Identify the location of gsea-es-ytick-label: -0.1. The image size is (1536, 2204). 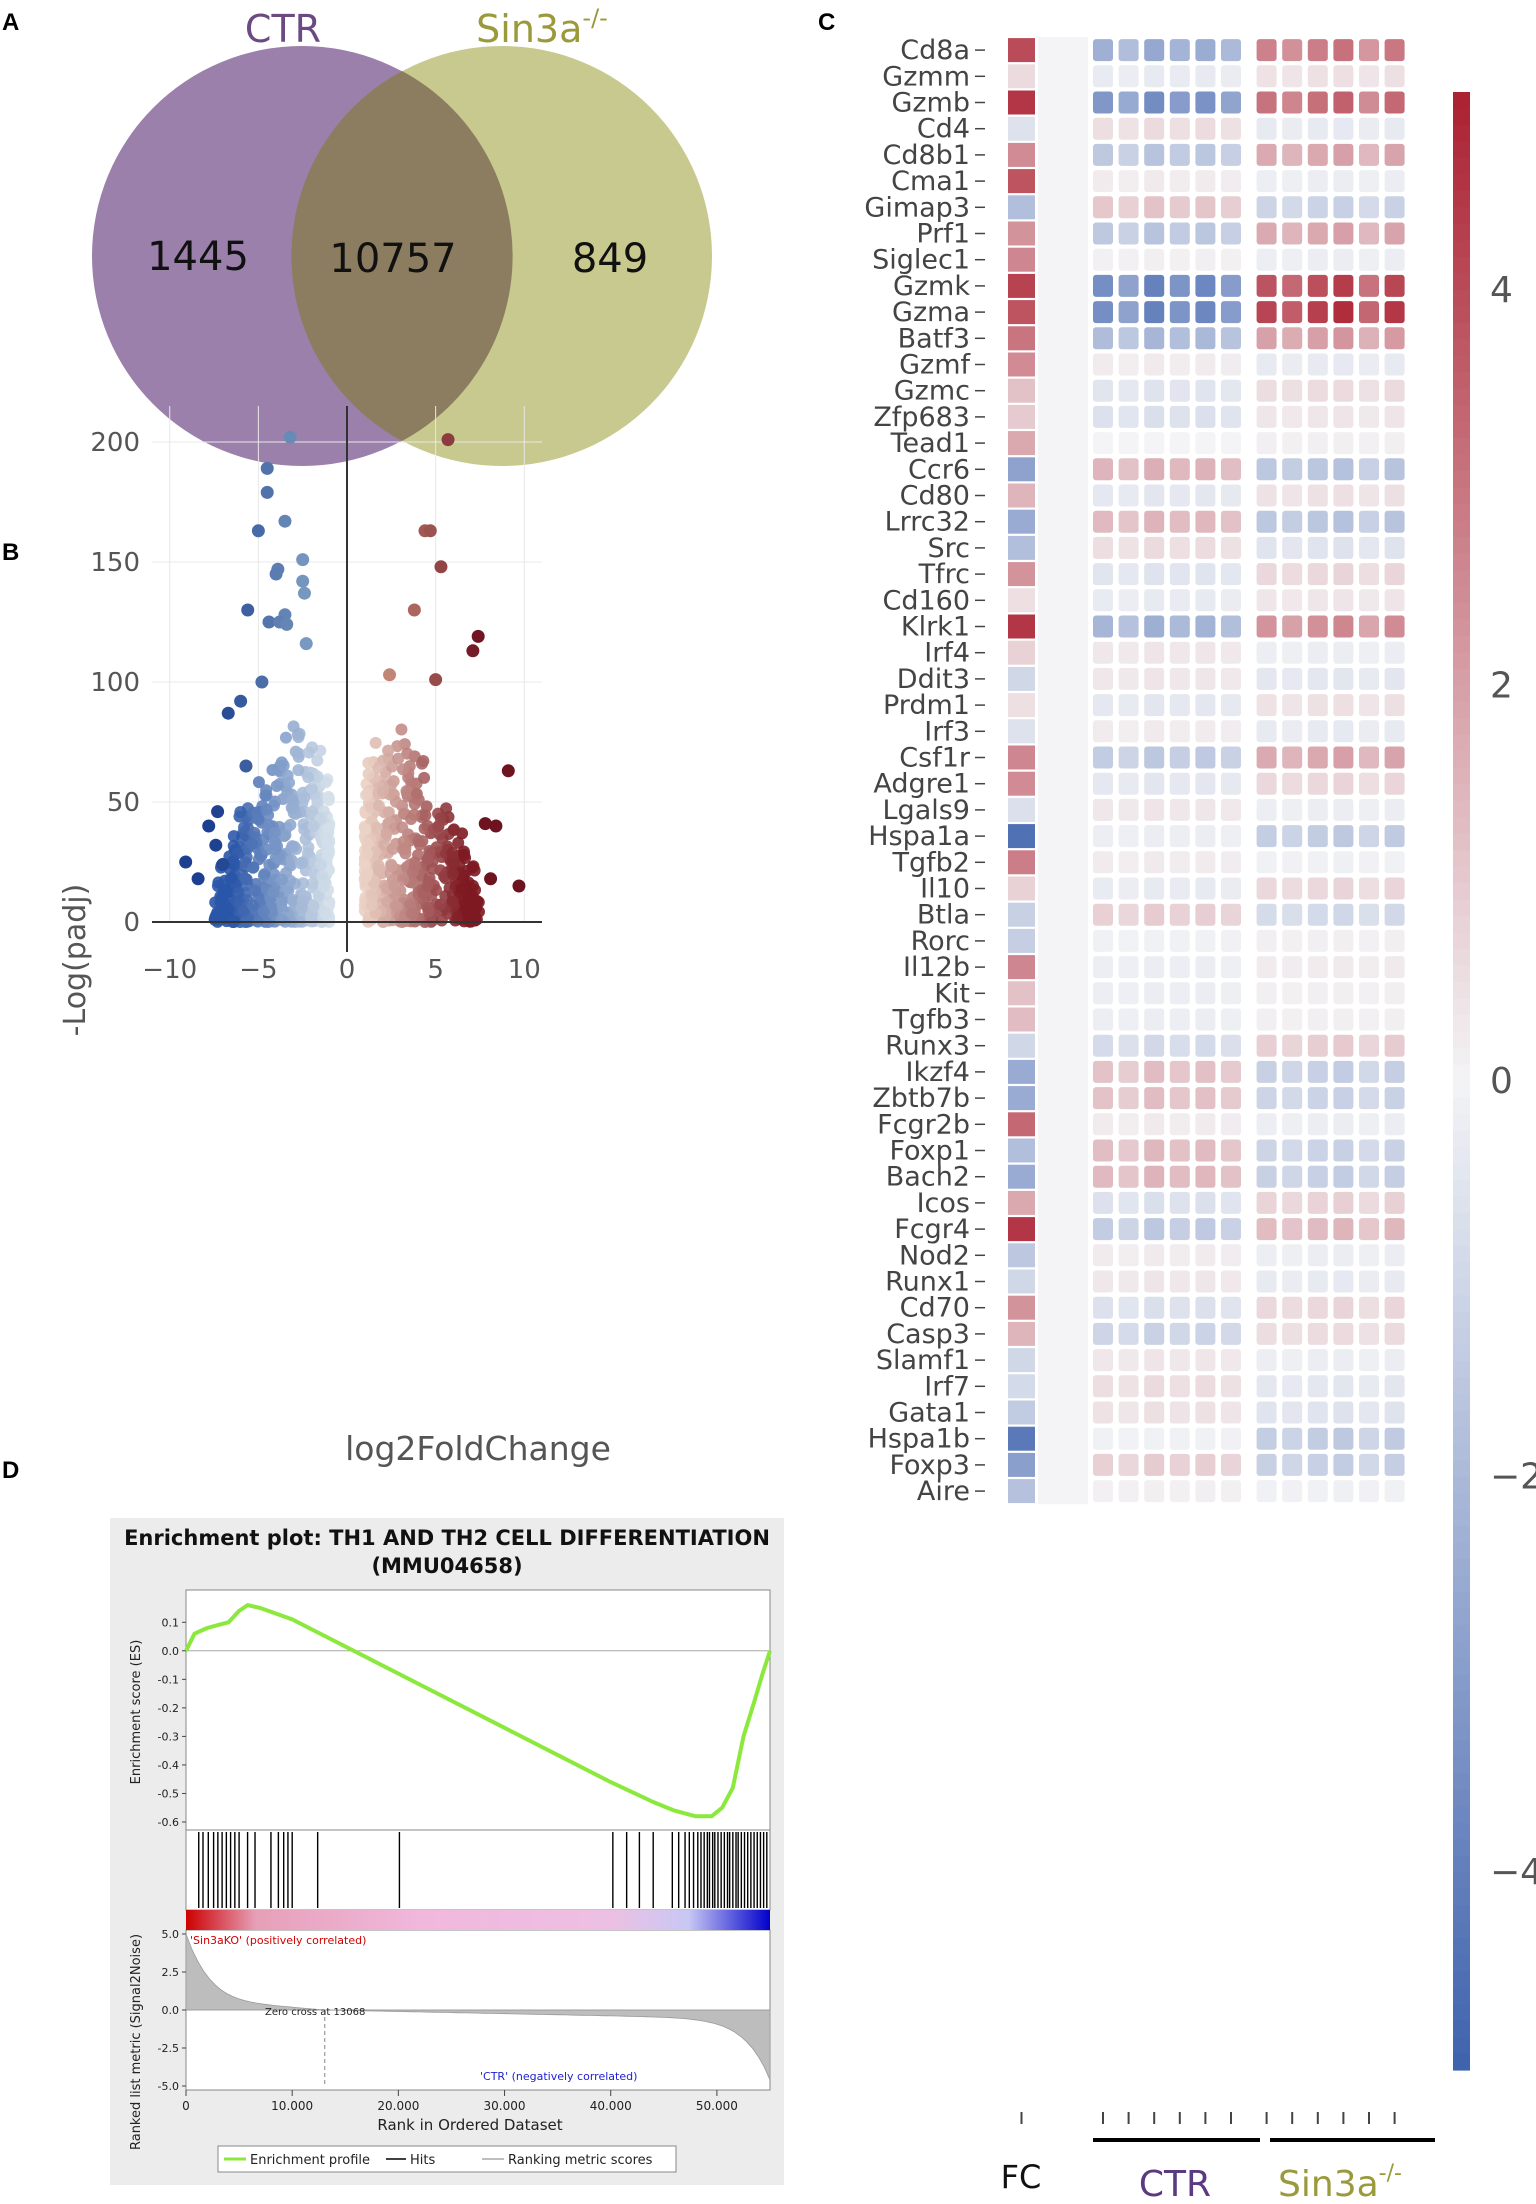
(168, 1679).